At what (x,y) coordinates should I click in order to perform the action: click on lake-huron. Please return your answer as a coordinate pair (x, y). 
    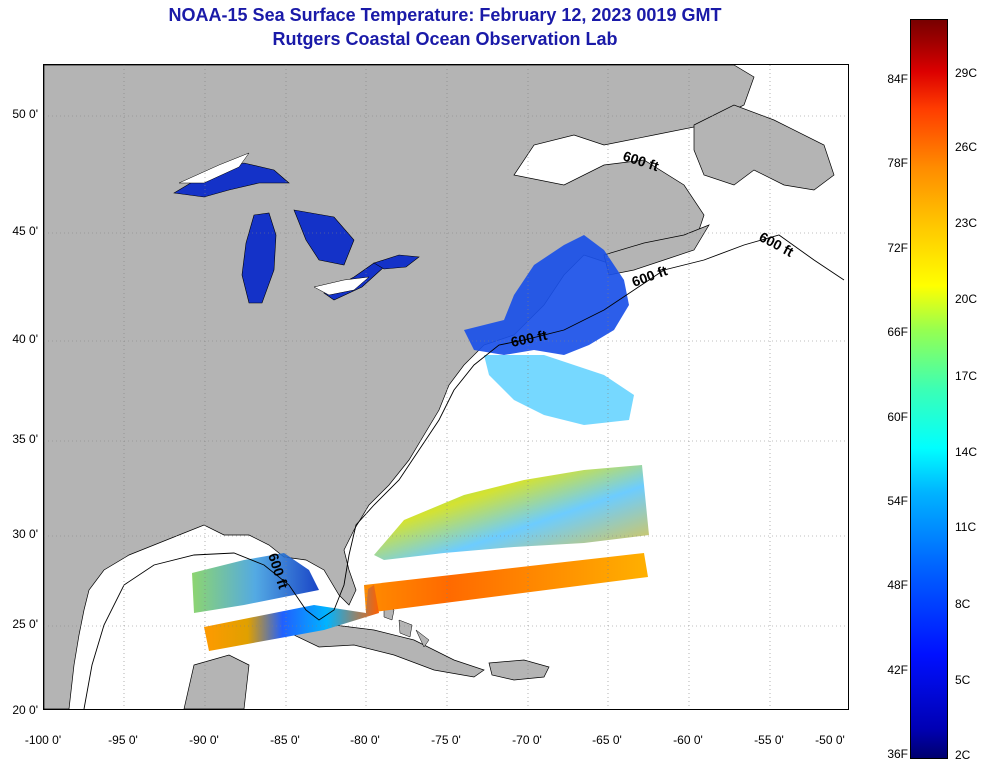
    Looking at the image, I should click on (324, 237).